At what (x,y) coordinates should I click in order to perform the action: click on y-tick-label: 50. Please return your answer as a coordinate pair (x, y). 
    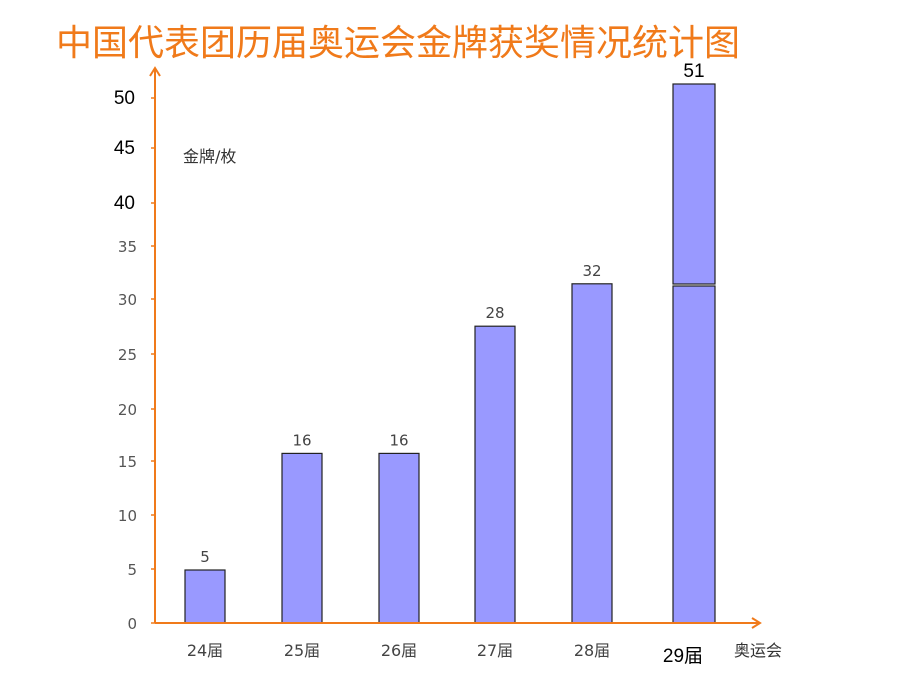
    Looking at the image, I should click on (124, 98).